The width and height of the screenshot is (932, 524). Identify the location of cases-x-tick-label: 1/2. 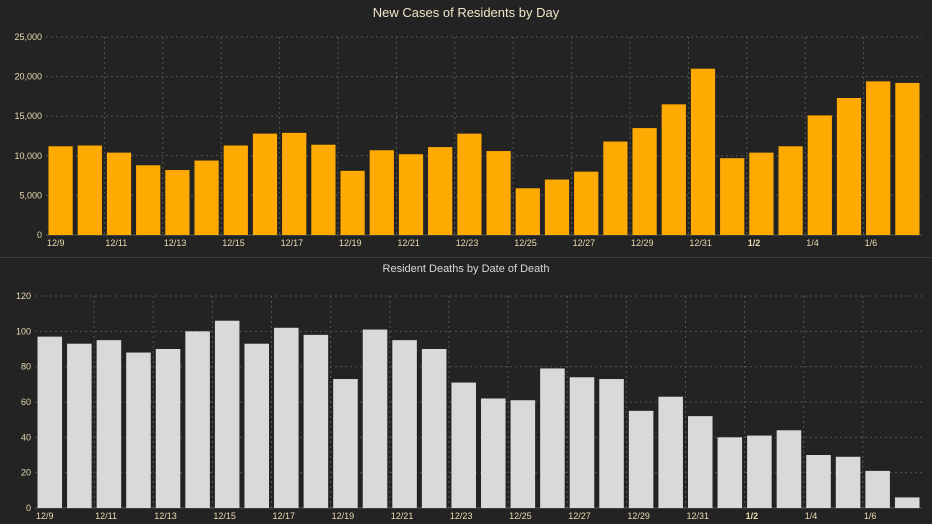
(754, 243).